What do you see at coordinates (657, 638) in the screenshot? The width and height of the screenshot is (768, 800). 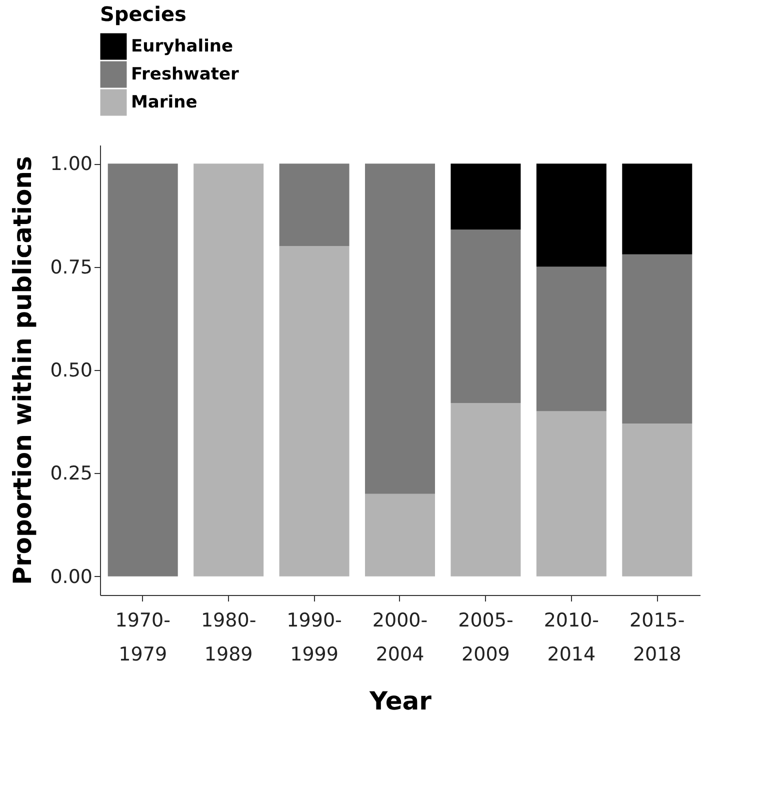 I see `x-tick-label: 2015-2018` at bounding box center [657, 638].